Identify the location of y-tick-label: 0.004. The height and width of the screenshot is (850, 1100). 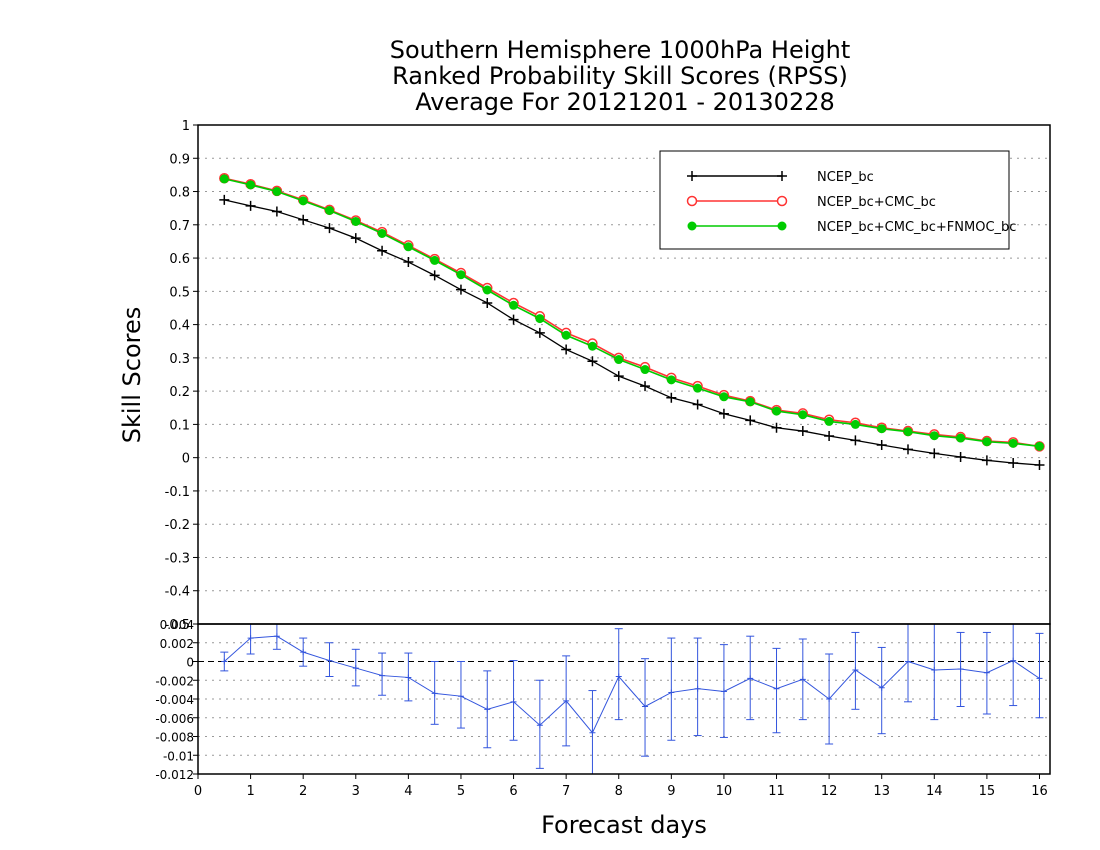
(177, 625).